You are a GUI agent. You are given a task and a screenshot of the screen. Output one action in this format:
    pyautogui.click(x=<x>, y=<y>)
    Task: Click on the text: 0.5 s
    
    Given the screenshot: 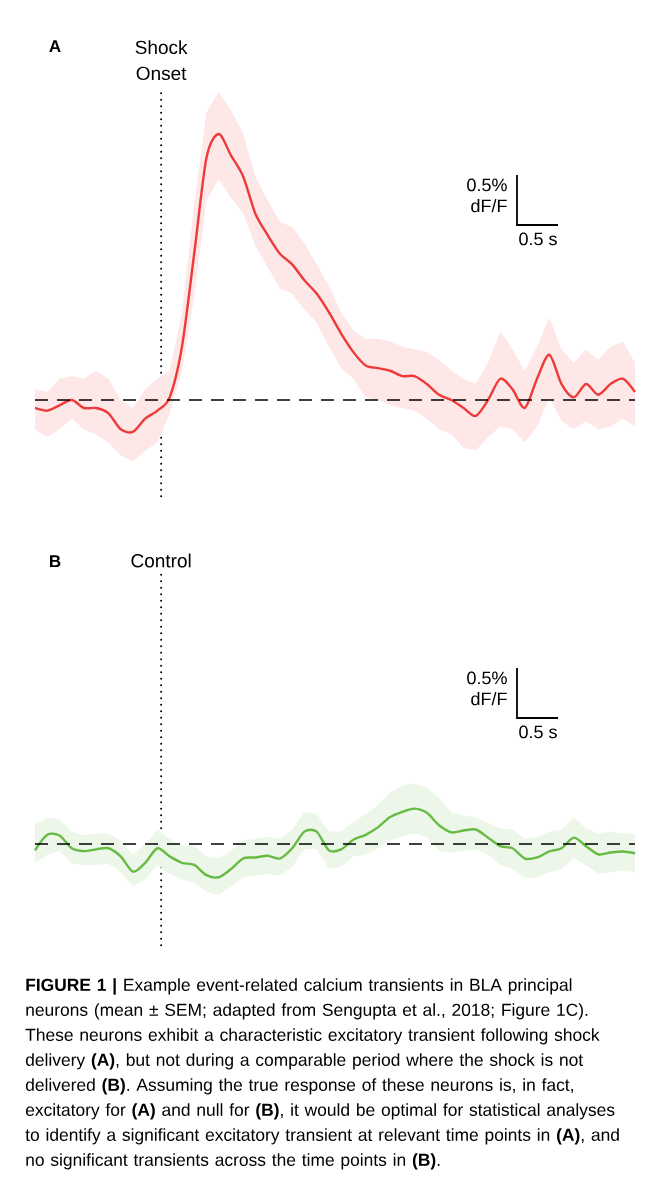 What is the action you would take?
    pyautogui.click(x=538, y=732)
    